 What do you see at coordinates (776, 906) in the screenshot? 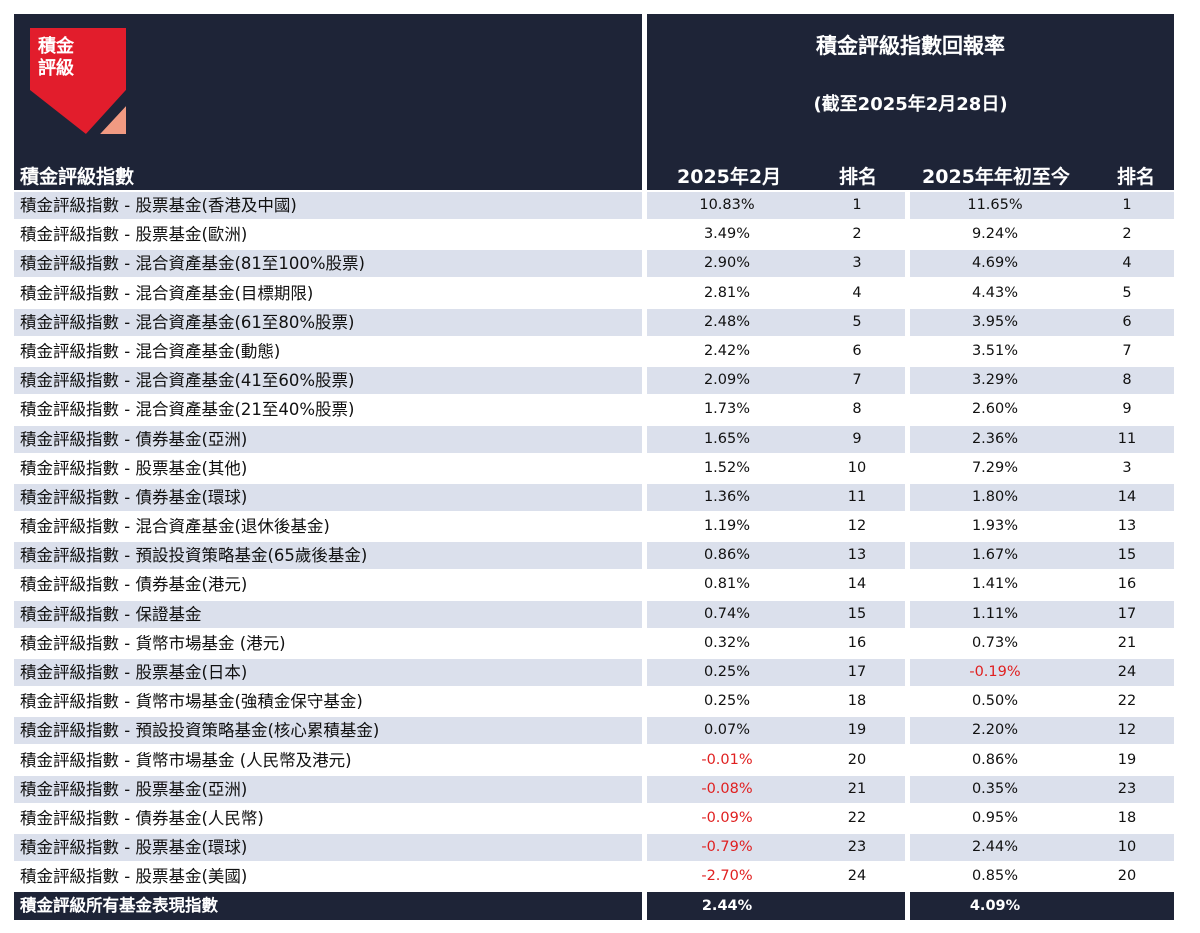
I see `footer-feb-cell` at bounding box center [776, 906].